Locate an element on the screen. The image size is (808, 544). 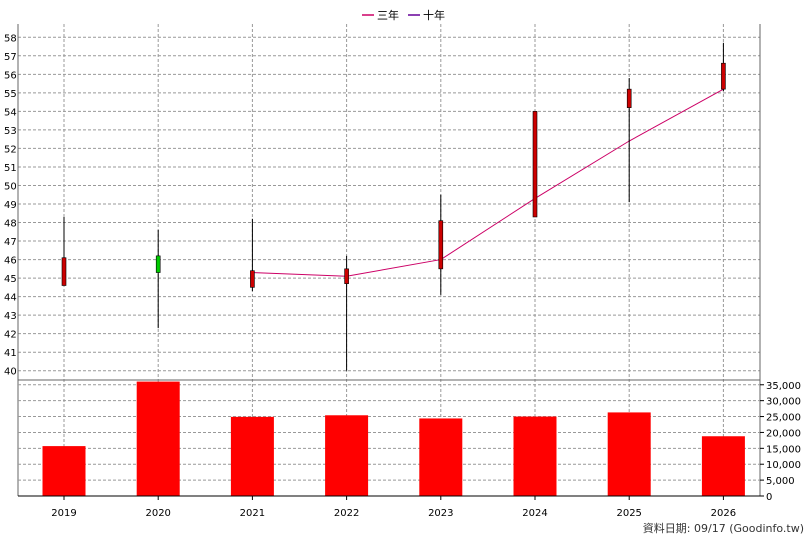
legend-label-ten-year: 十年 is located at coordinates (434, 15).